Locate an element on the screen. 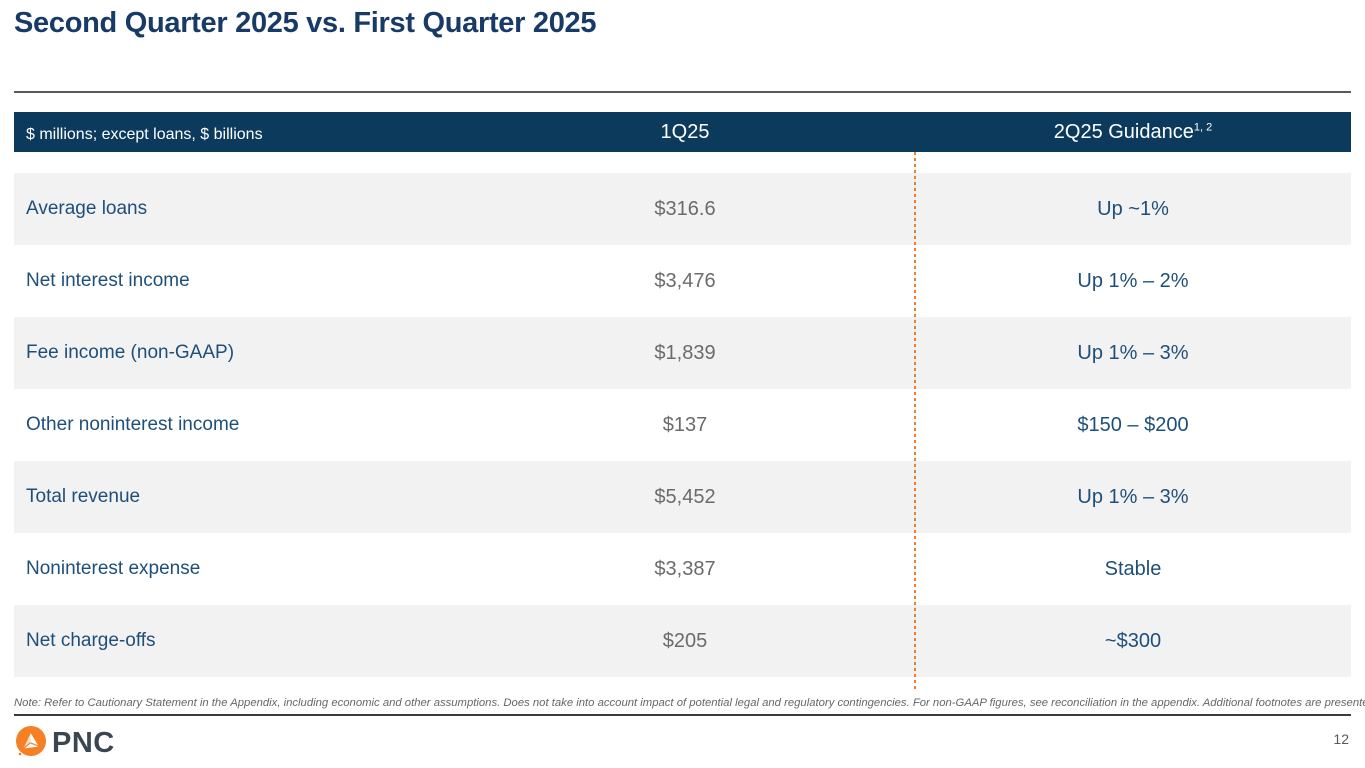 The height and width of the screenshot is (768, 1365). table-row-net-interest-income: Net interest income $3,476 Up 1% – 2% is located at coordinates (682, 281).